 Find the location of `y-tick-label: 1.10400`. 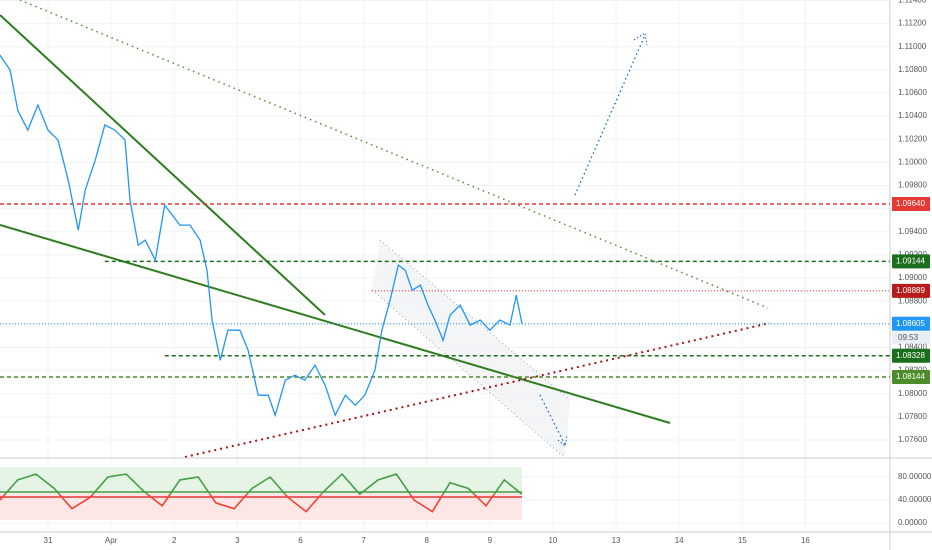

y-tick-label: 1.10400 is located at coordinates (912, 115).